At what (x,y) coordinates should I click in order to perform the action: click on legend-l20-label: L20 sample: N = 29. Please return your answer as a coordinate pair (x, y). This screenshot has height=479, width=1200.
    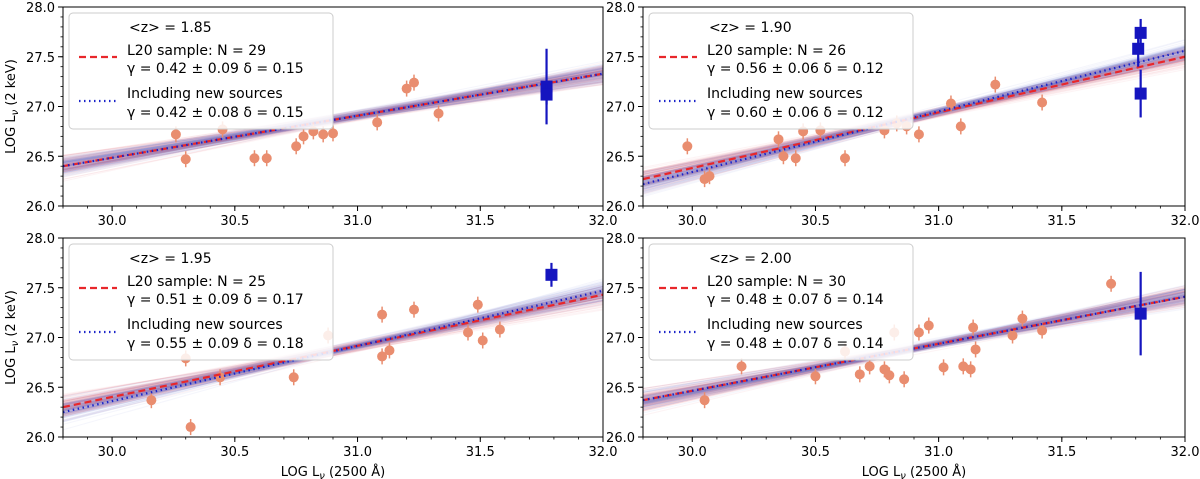
    Looking at the image, I should click on (196, 51).